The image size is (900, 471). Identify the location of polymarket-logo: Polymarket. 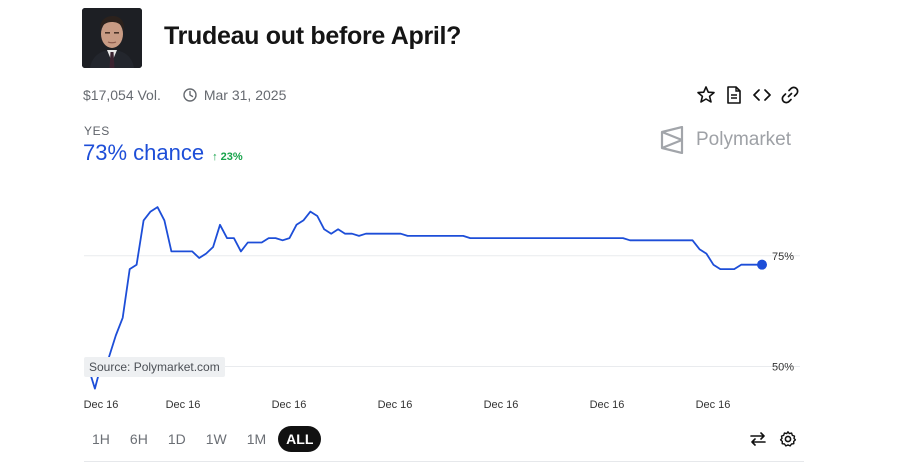
(725, 140).